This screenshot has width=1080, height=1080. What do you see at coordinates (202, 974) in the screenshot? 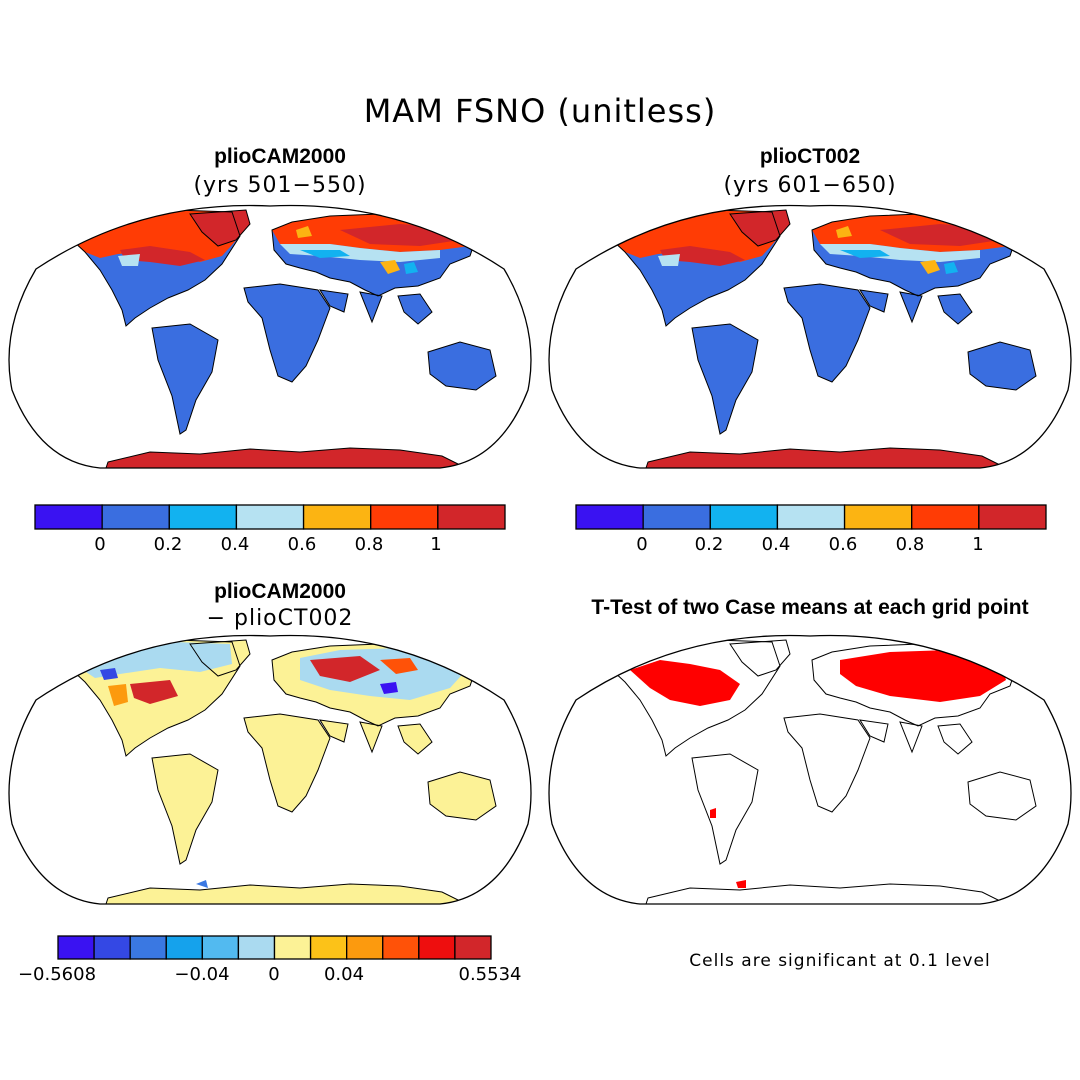
I see `cbar3-tick-1: −0.04` at bounding box center [202, 974].